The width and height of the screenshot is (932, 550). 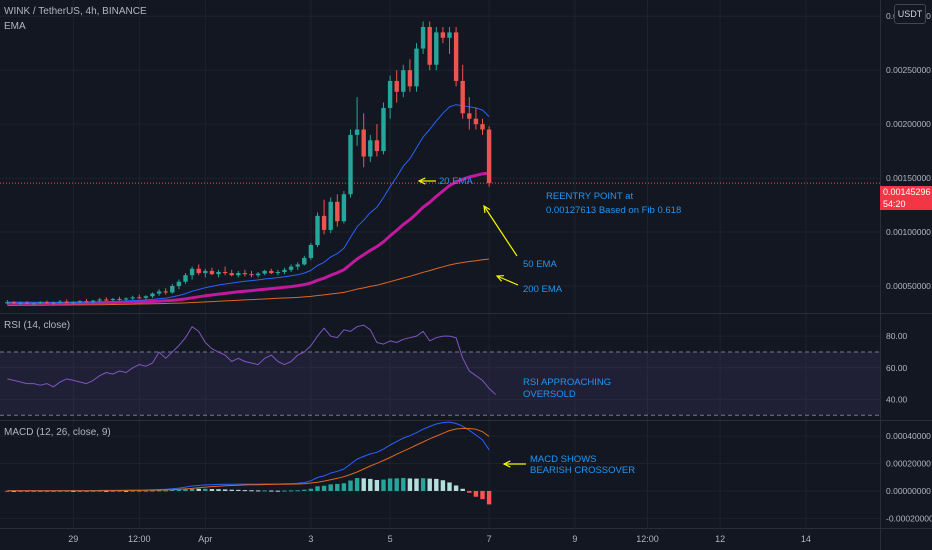 I want to click on rsi-band, so click(x=440, y=383).